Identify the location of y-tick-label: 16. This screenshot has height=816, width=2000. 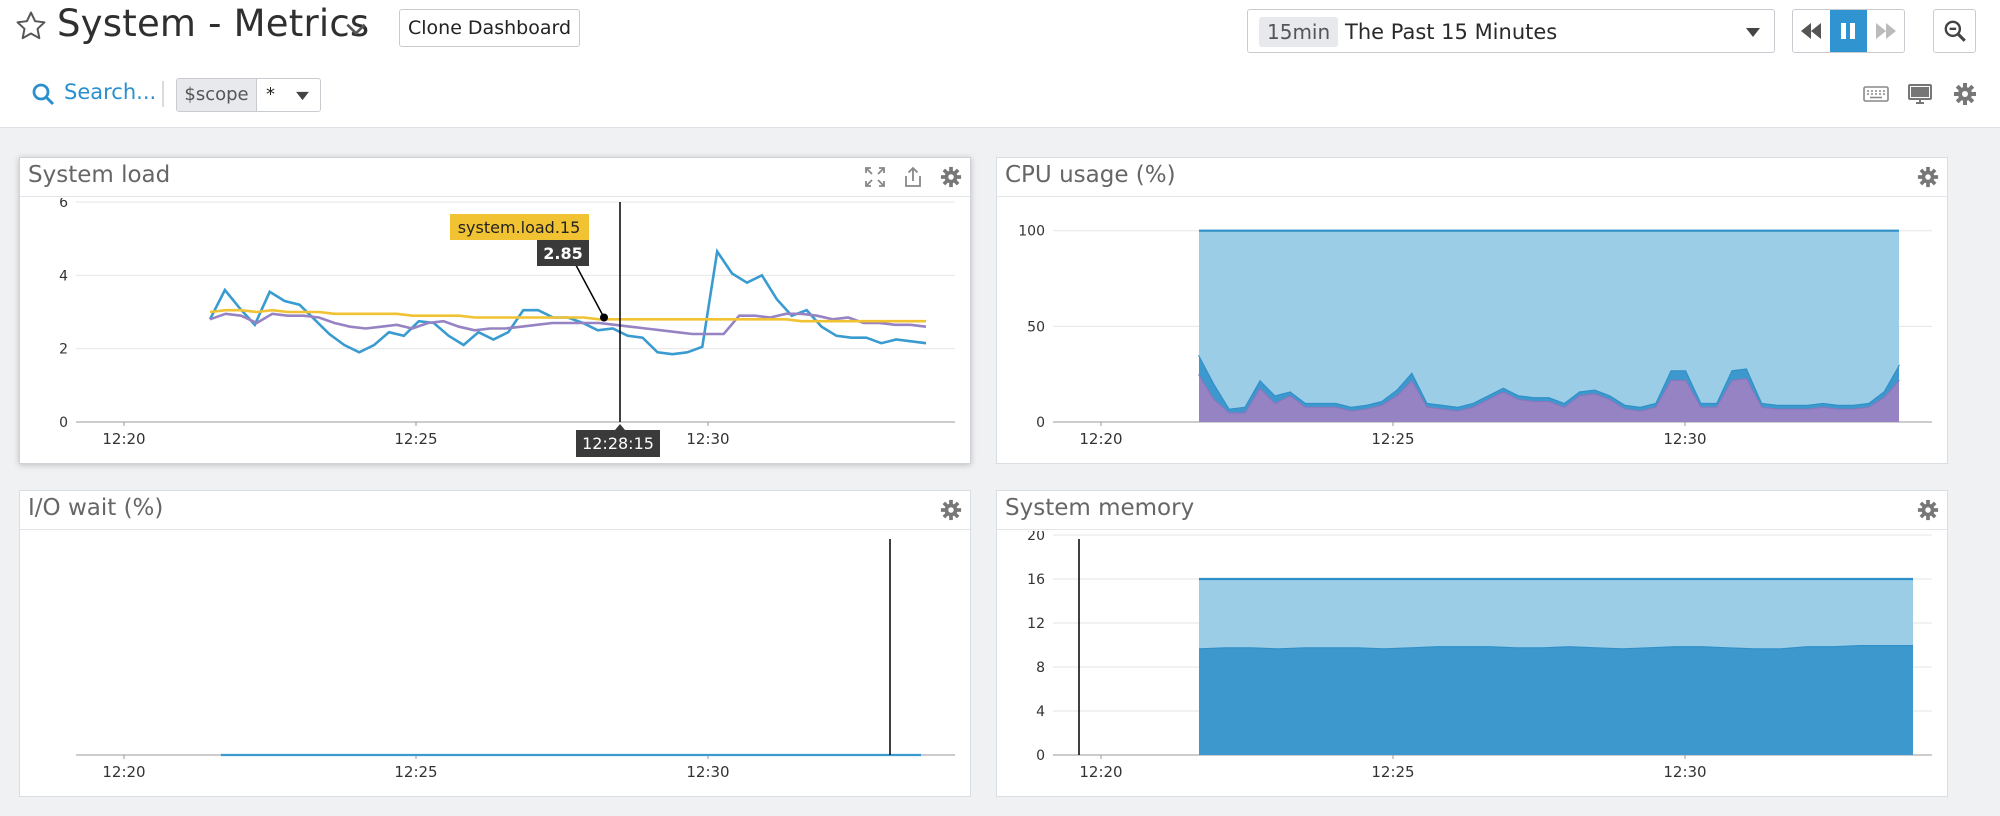
(1036, 580).